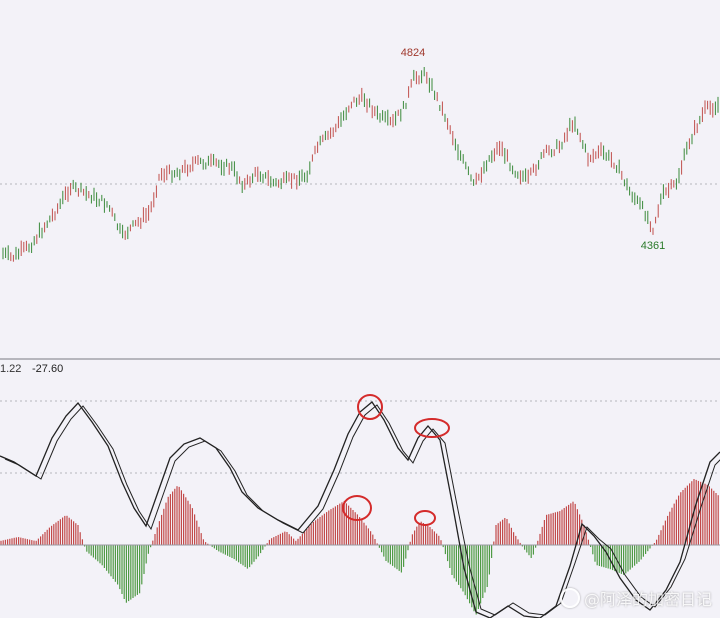  Describe the element at coordinates (47, 369) in the screenshot. I see `macd-readout-2: -27.60` at that location.